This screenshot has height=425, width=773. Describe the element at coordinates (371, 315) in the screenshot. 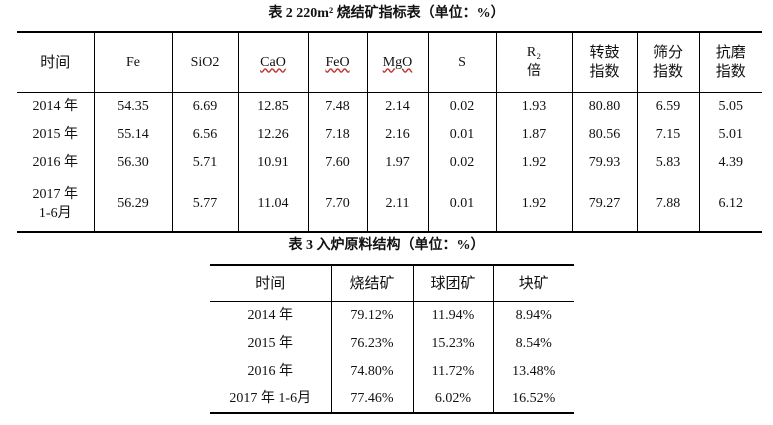

I see `cell: 79.12%` at that location.